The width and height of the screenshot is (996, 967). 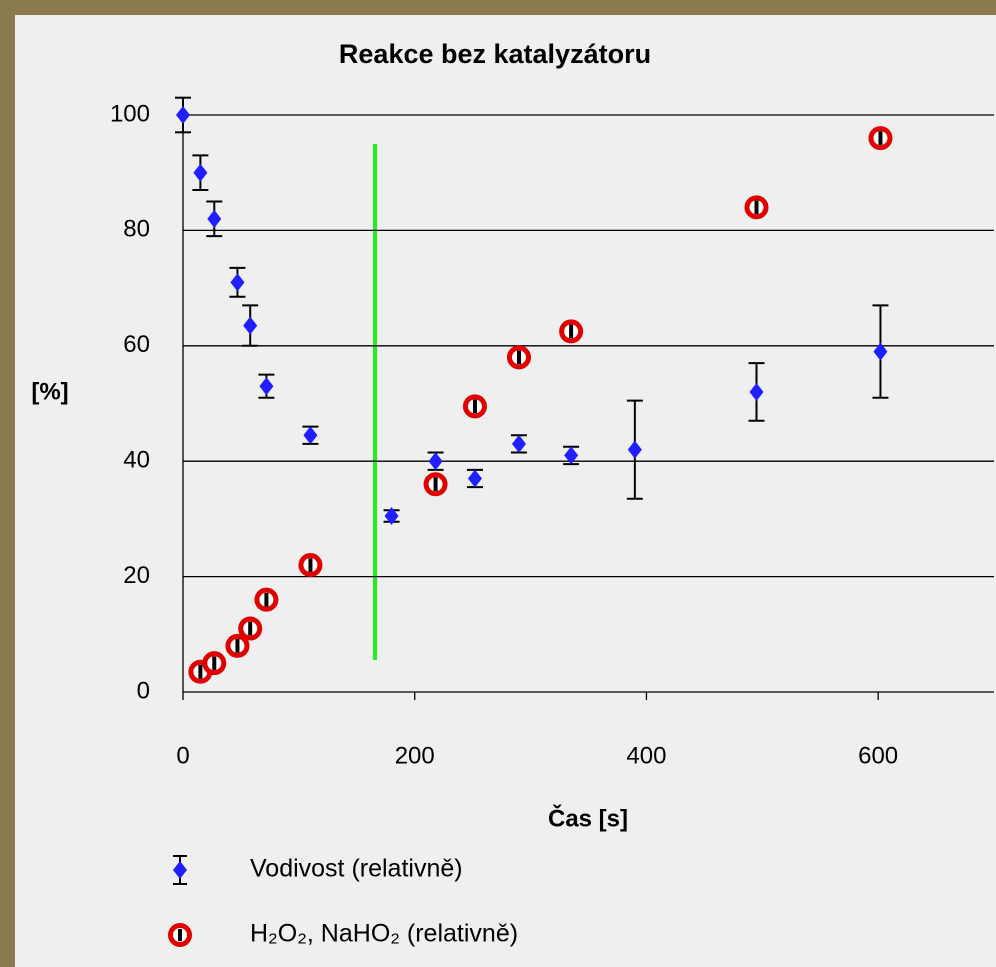 What do you see at coordinates (136, 229) in the screenshot?
I see `y-tick-label: 80` at bounding box center [136, 229].